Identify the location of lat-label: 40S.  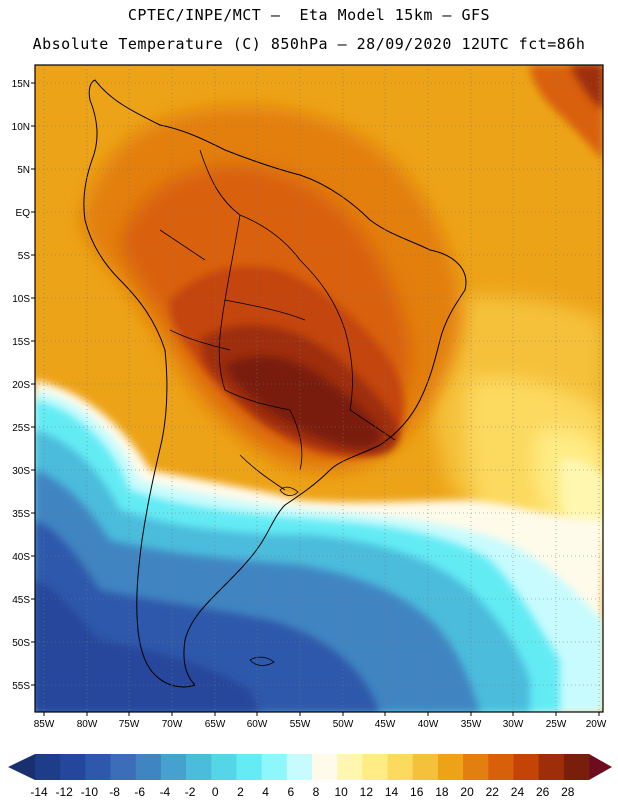
(21, 557).